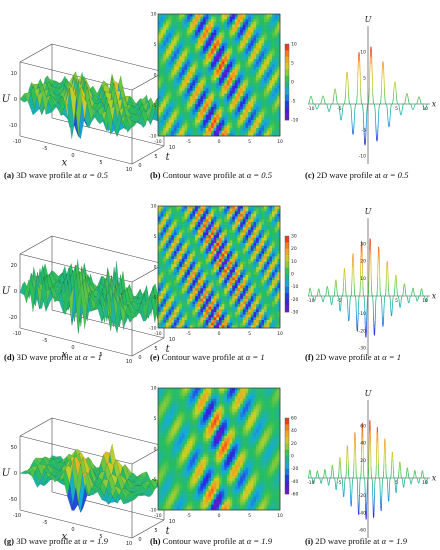 The image size is (440, 550). What do you see at coordinates (364, 131) in the screenshot?
I see `u-tick-label: -5` at bounding box center [364, 131].